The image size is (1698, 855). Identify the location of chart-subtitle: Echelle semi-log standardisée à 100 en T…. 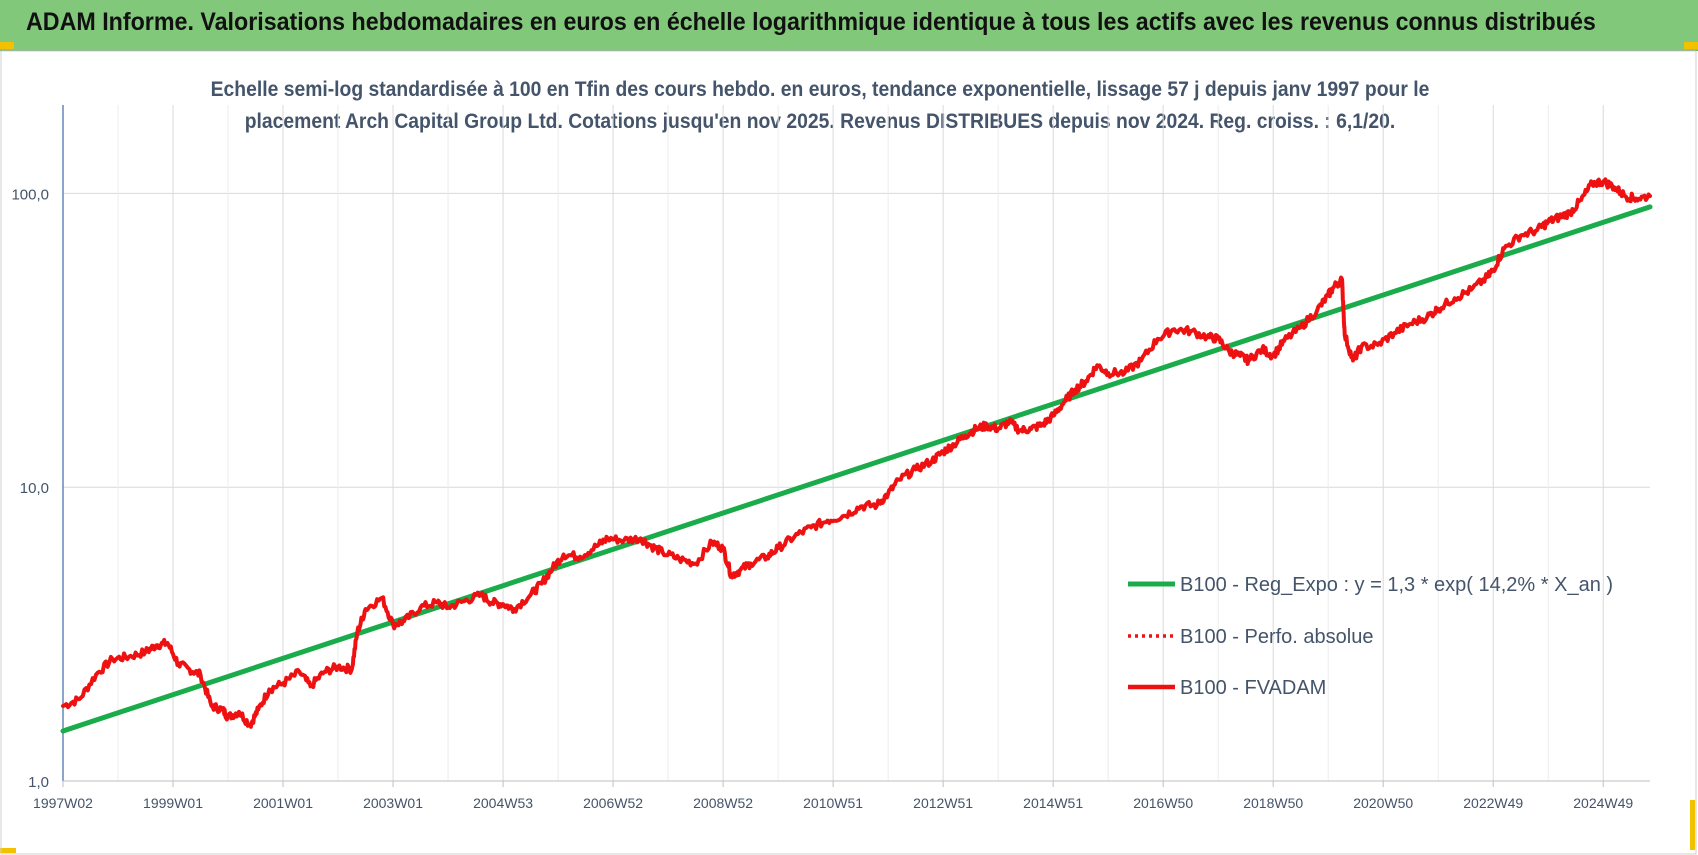
(820, 106).